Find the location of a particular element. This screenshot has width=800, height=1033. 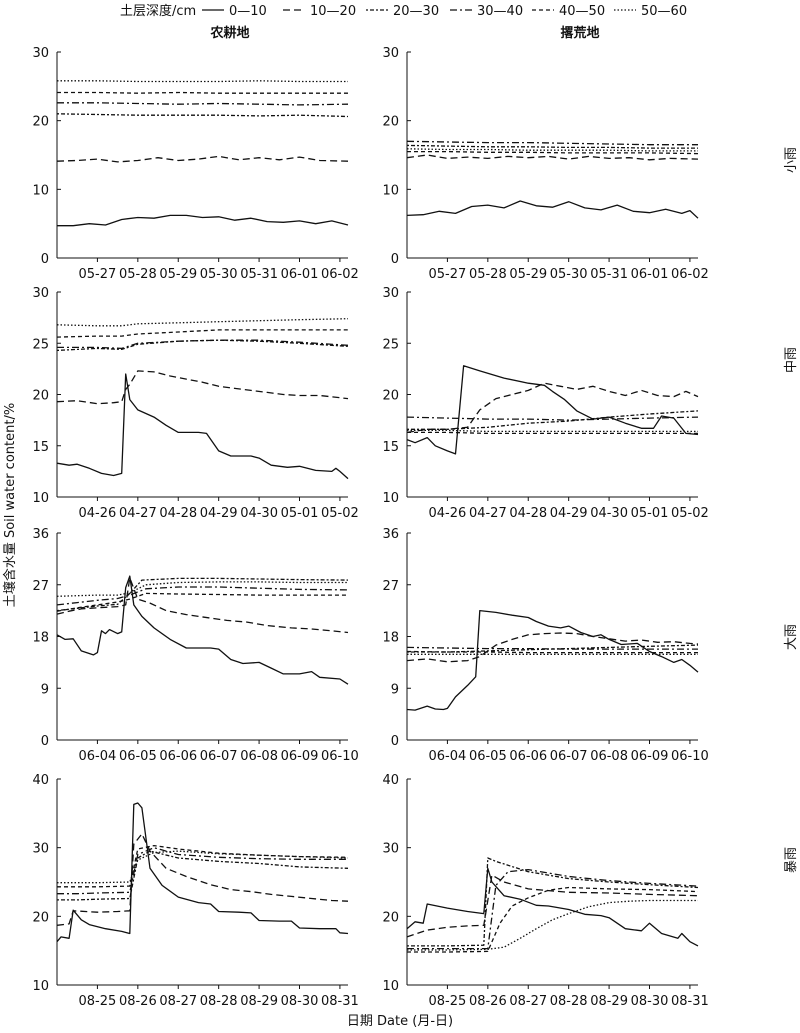

y-tick-label: 0 is located at coordinates (395, 259).